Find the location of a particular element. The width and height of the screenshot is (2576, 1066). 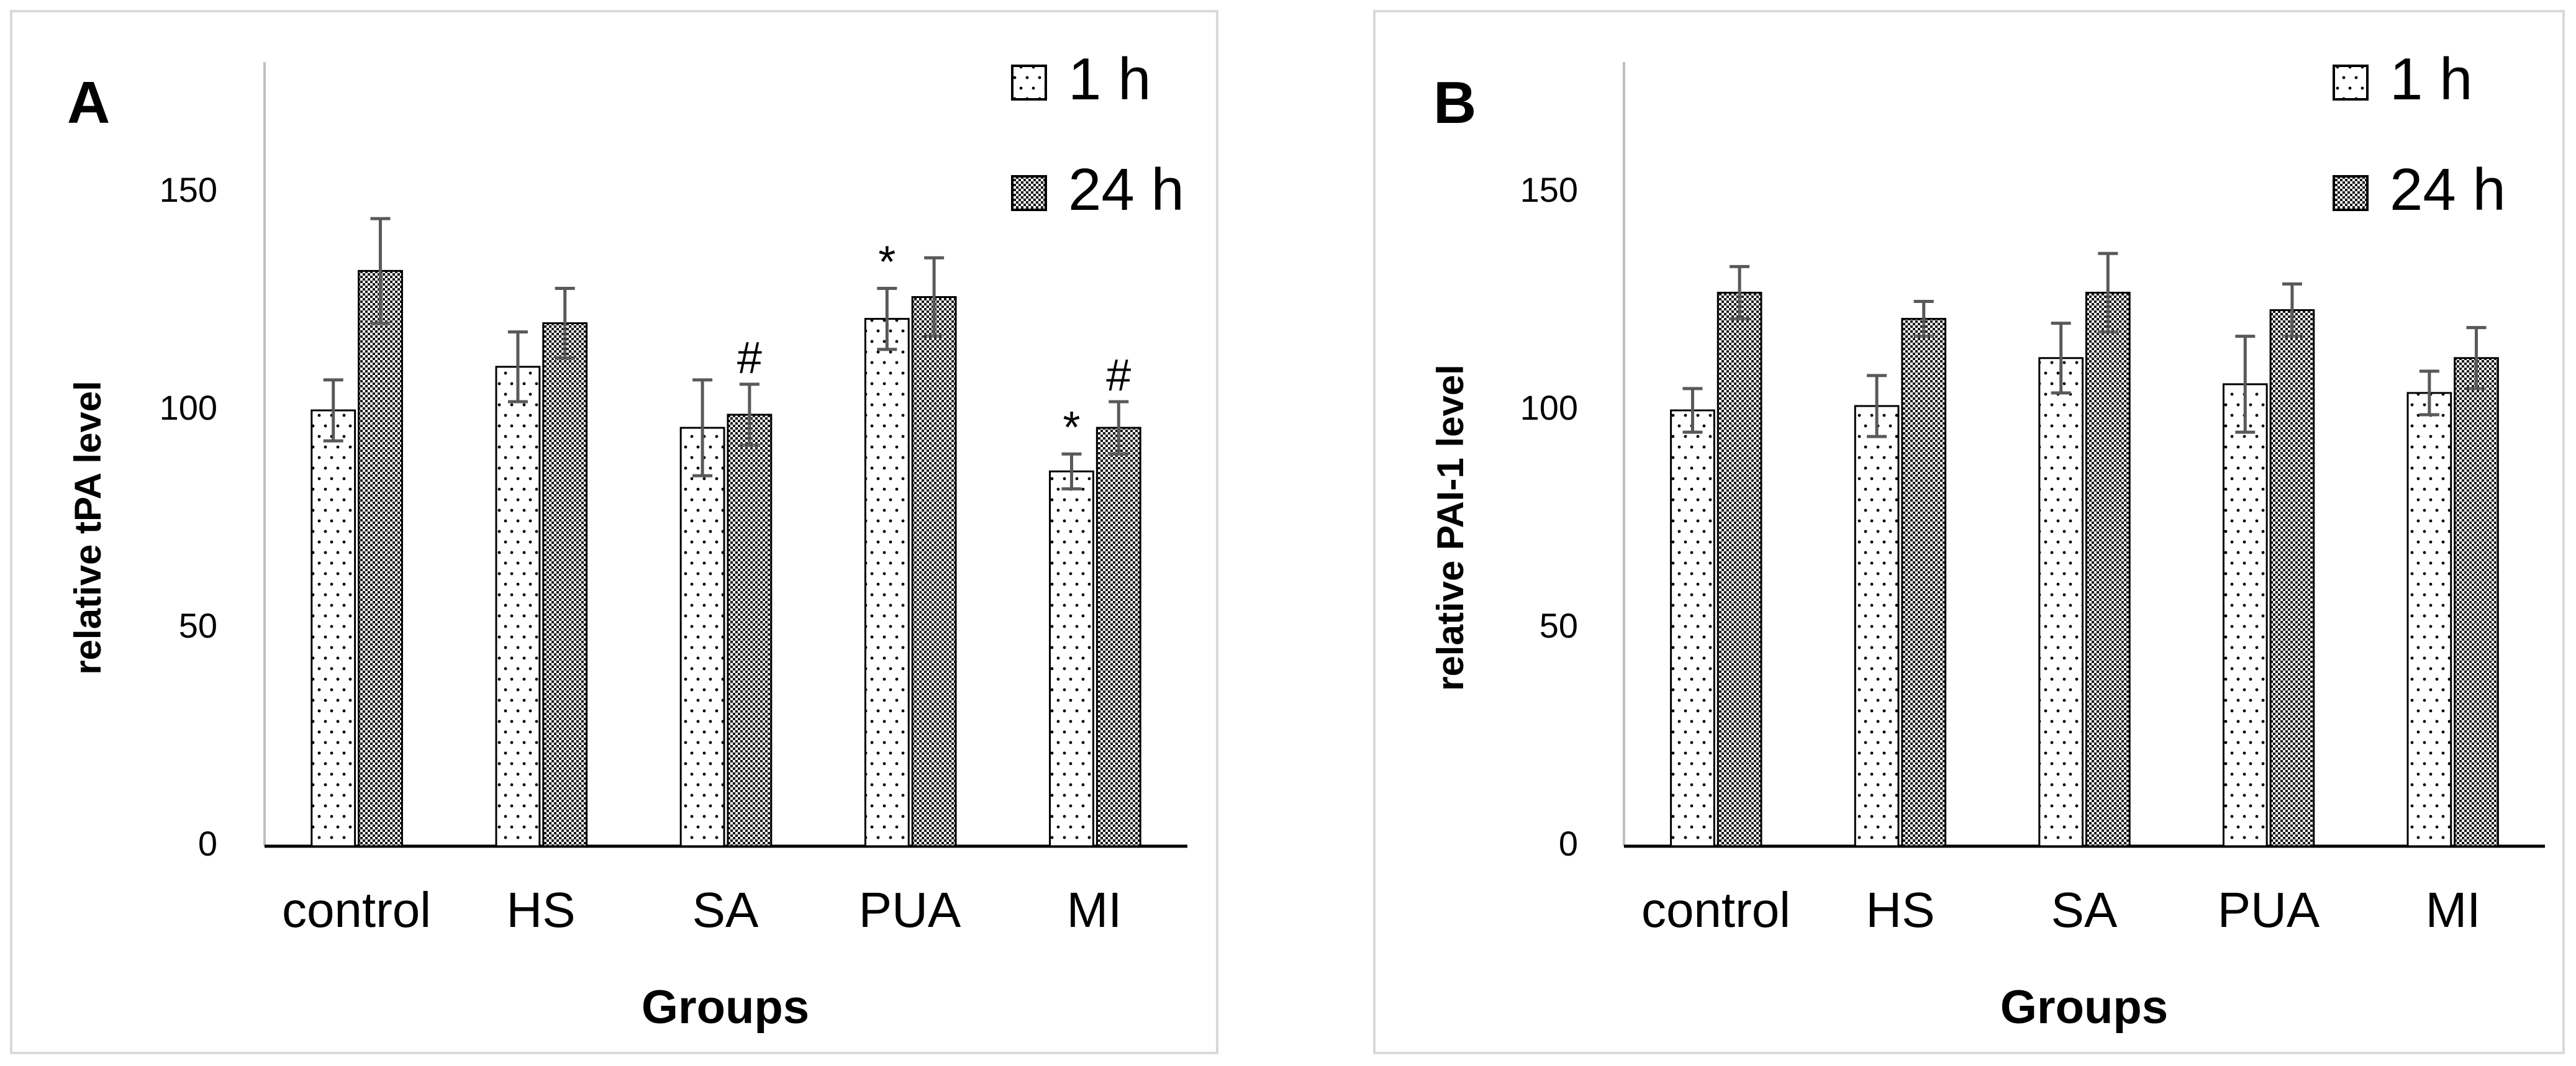

panel-a-legend-label-1h: 1 h is located at coordinates (1109, 79).